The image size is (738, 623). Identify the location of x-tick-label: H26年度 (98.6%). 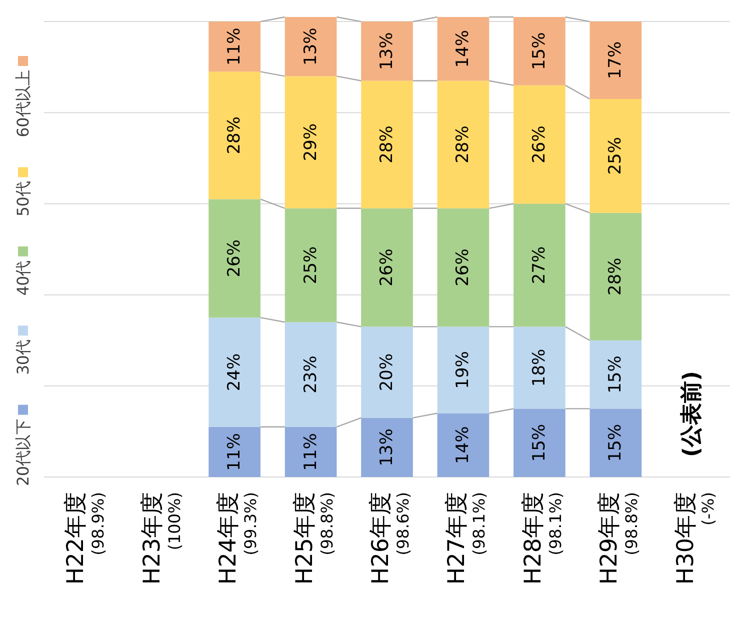
(390, 538).